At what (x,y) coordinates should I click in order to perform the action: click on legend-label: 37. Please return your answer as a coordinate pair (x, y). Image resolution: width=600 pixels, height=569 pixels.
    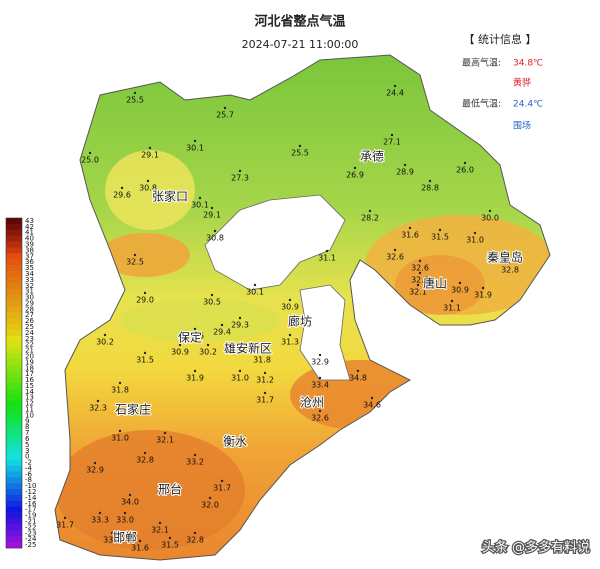
    Looking at the image, I should click on (29, 256).